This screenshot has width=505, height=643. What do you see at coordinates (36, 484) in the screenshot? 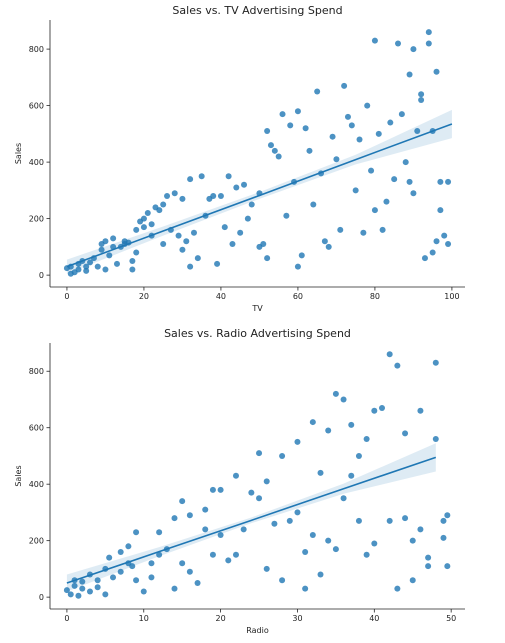
I see `y-tick-label: 400` at bounding box center [36, 484].